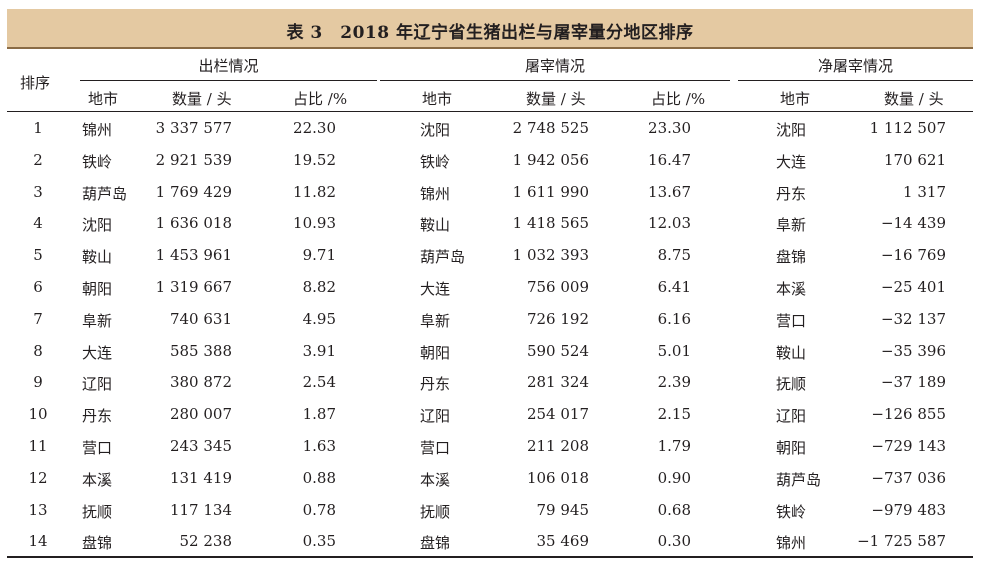 The width and height of the screenshot is (986, 566). Describe the element at coordinates (555, 80) in the screenshot. I see `group-rule-slaughter` at that location.